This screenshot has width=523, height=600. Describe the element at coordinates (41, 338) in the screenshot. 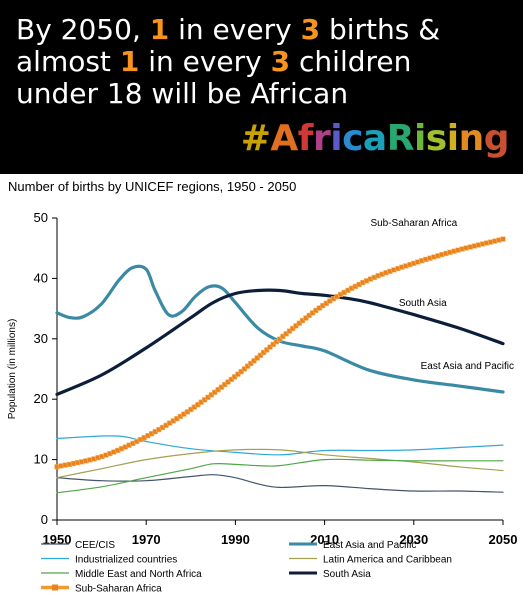

I see `y-tick-label: 30` at that location.